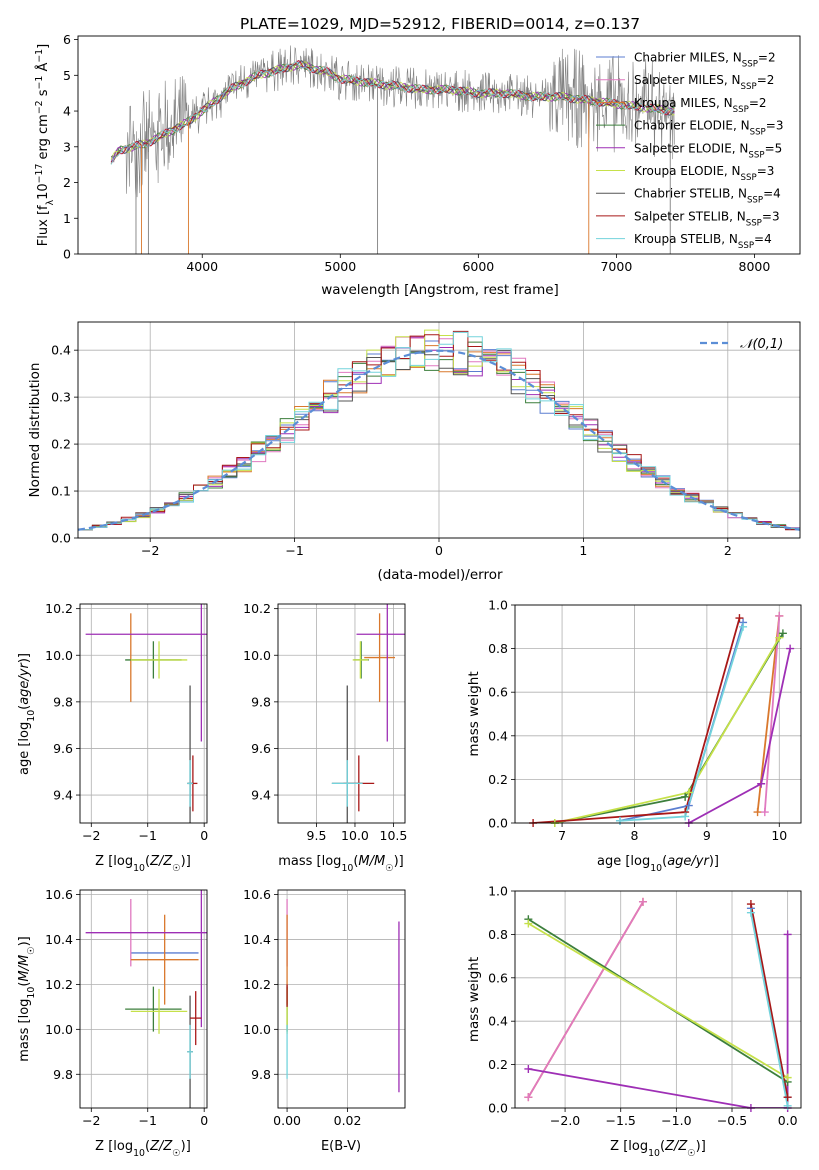 The width and height of the screenshot is (819, 1170). What do you see at coordinates (690, 194) in the screenshot?
I see `text-span: Chabrier STELIB, N` at bounding box center [690, 194].